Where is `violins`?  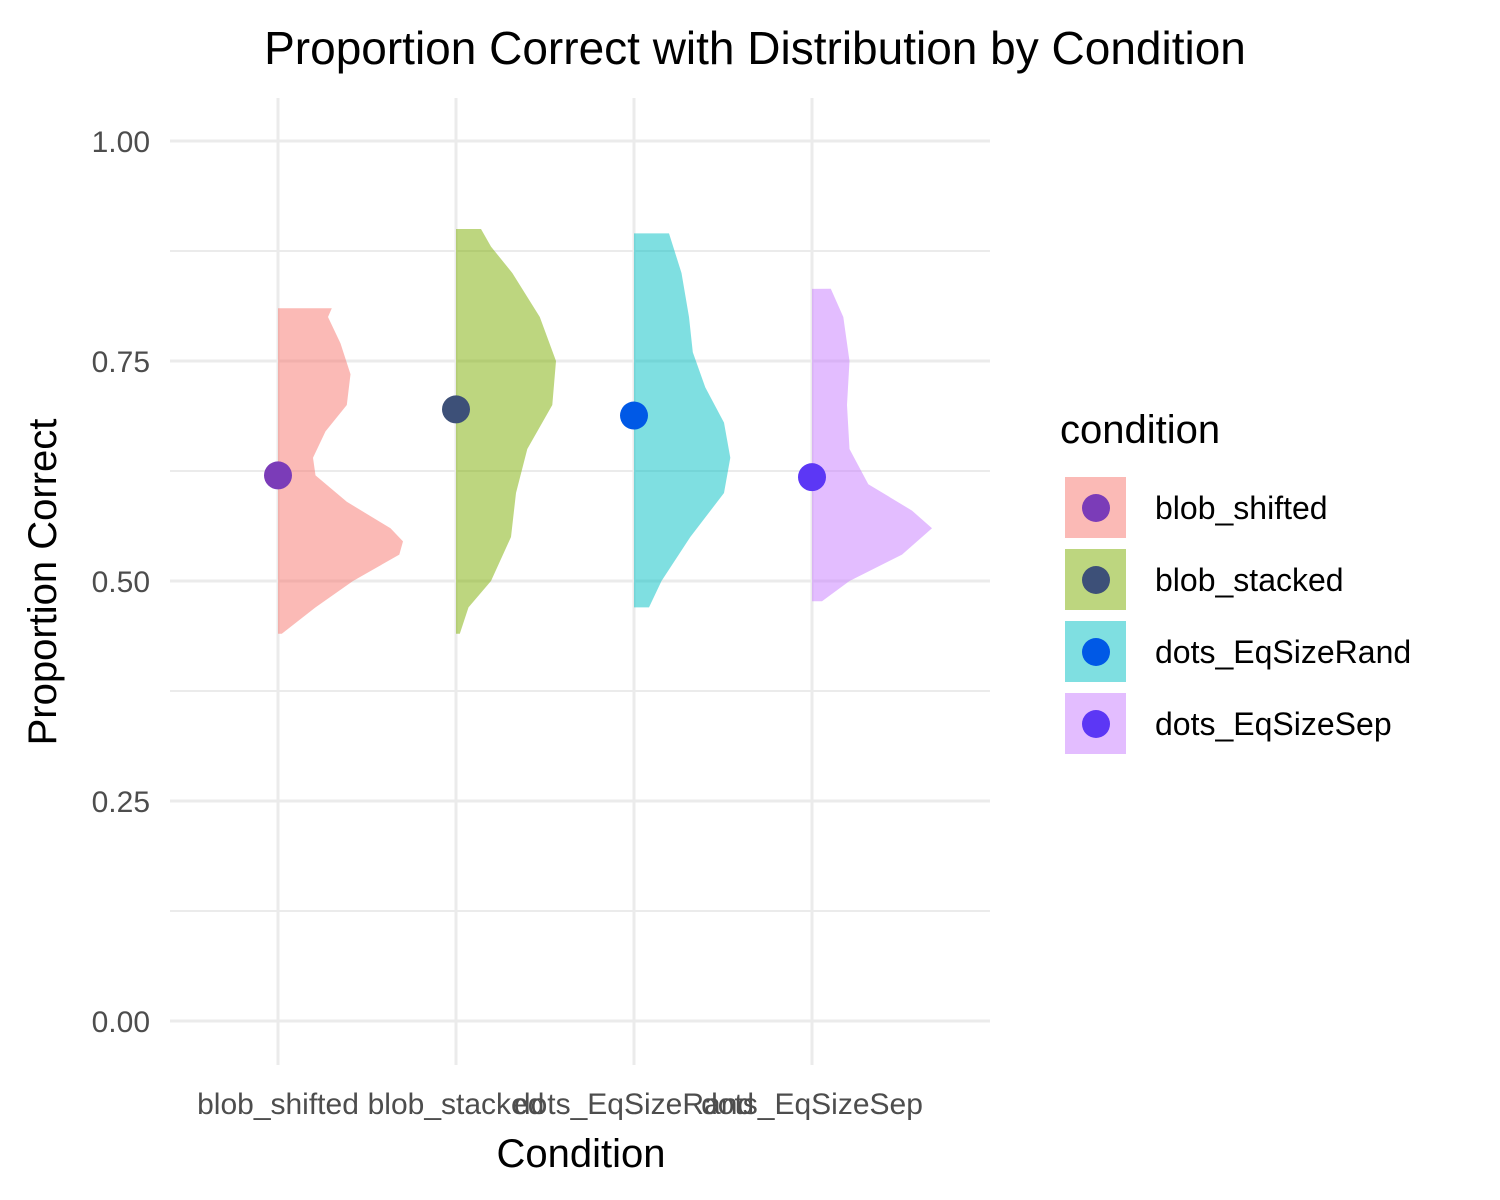 violins is located at coordinates (605, 431).